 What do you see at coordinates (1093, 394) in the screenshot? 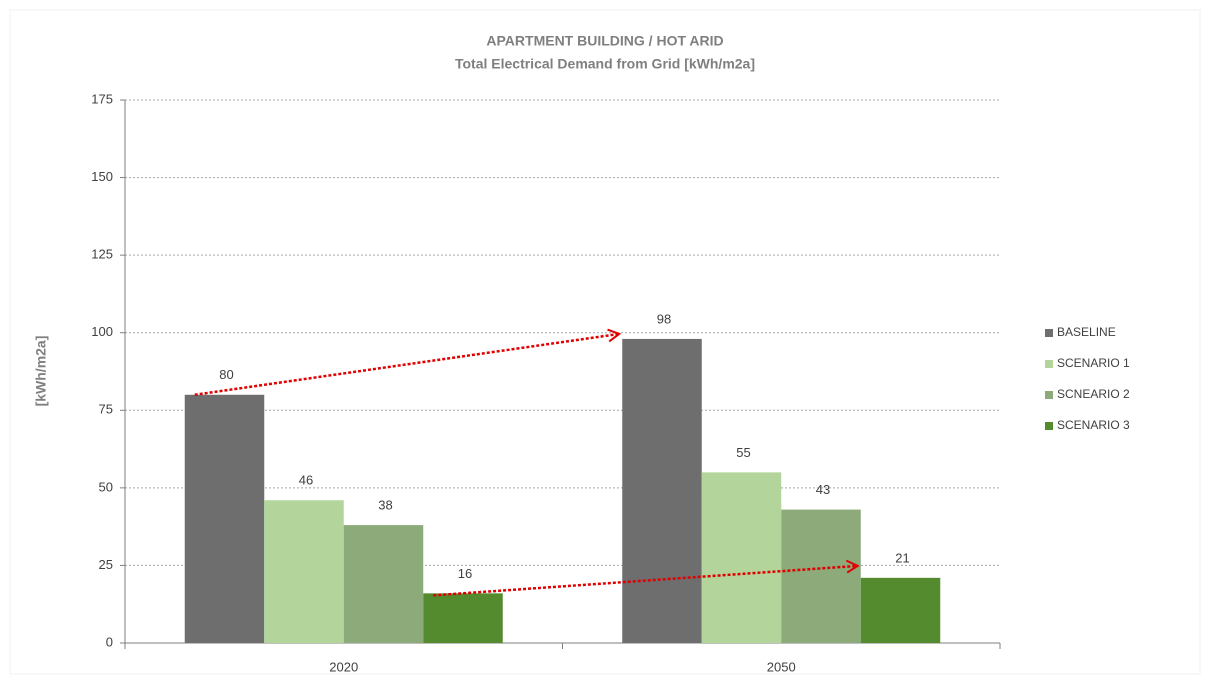
I see `legend-label: SCNEARIO 2` at bounding box center [1093, 394].